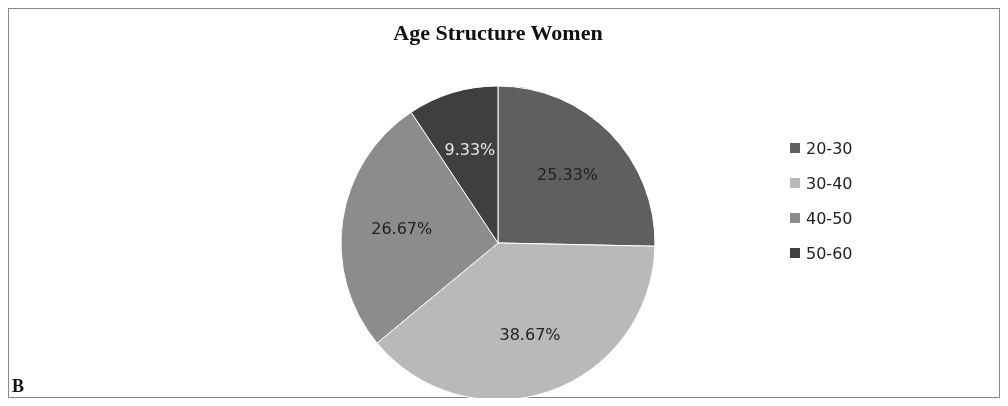  I want to click on legend-label: 30-40, so click(829, 183).